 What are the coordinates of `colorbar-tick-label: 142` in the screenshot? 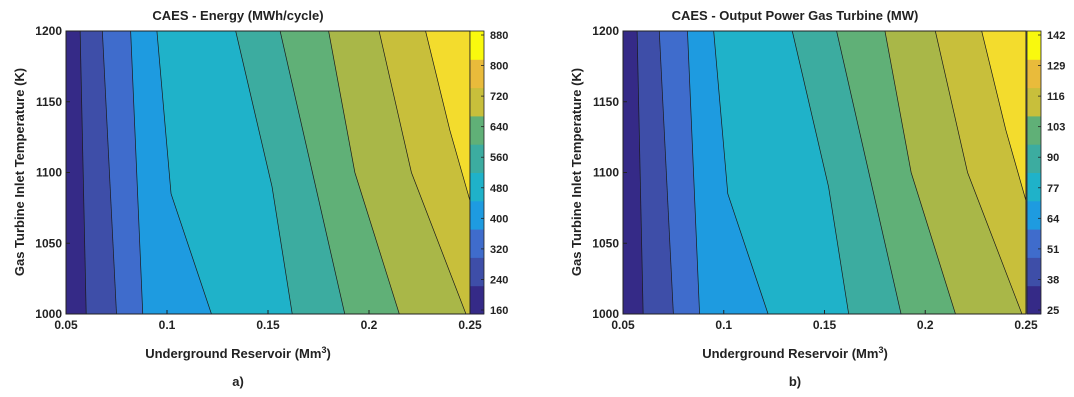 It's located at (1056, 36).